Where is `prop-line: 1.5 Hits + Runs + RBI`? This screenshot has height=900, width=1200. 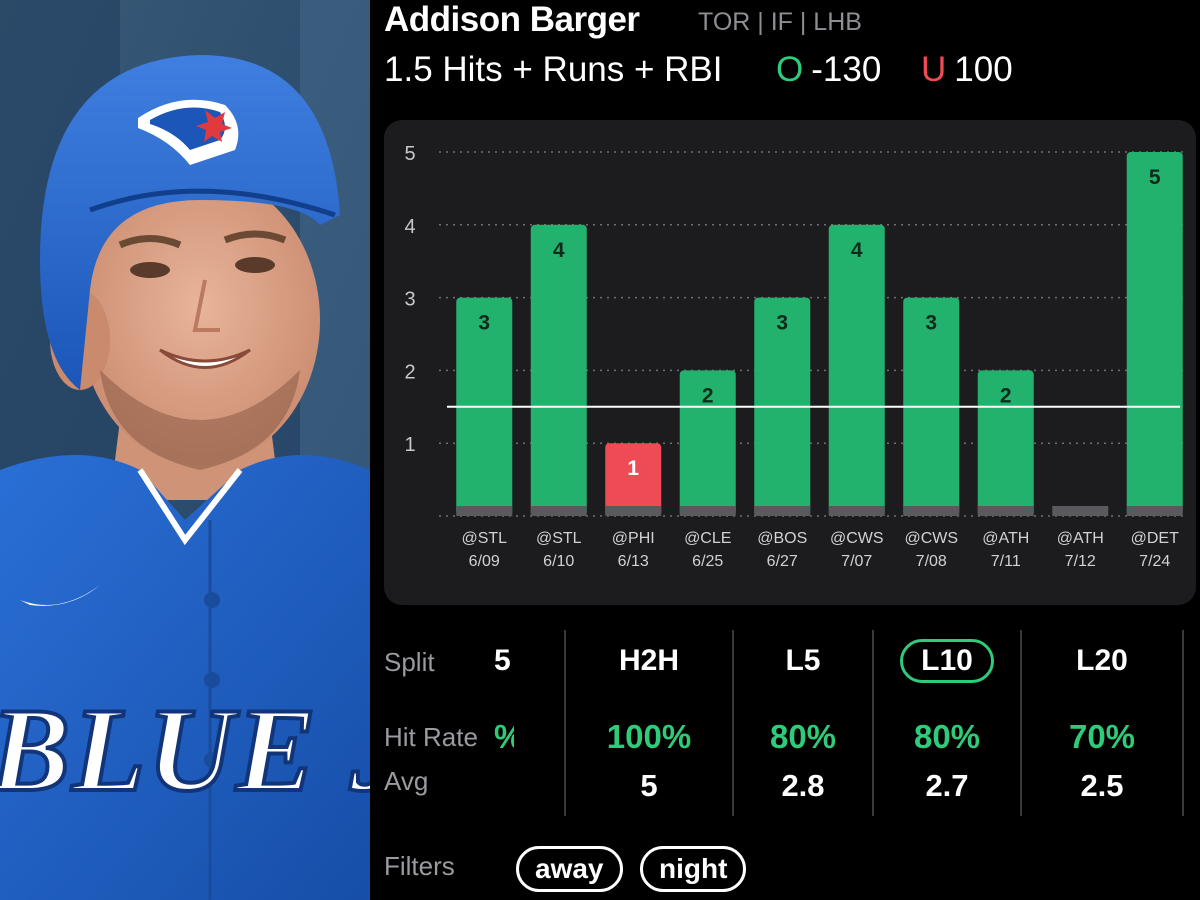
prop-line: 1.5 Hits + Runs + RBI is located at coordinates (553, 69).